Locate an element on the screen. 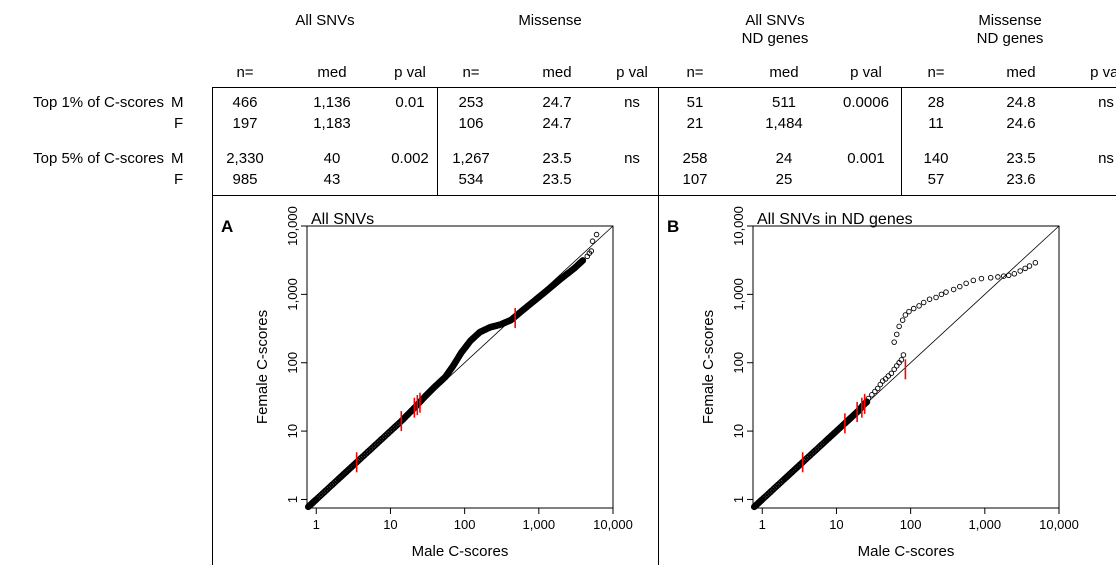  table-cell: 43 is located at coordinates (332, 179).